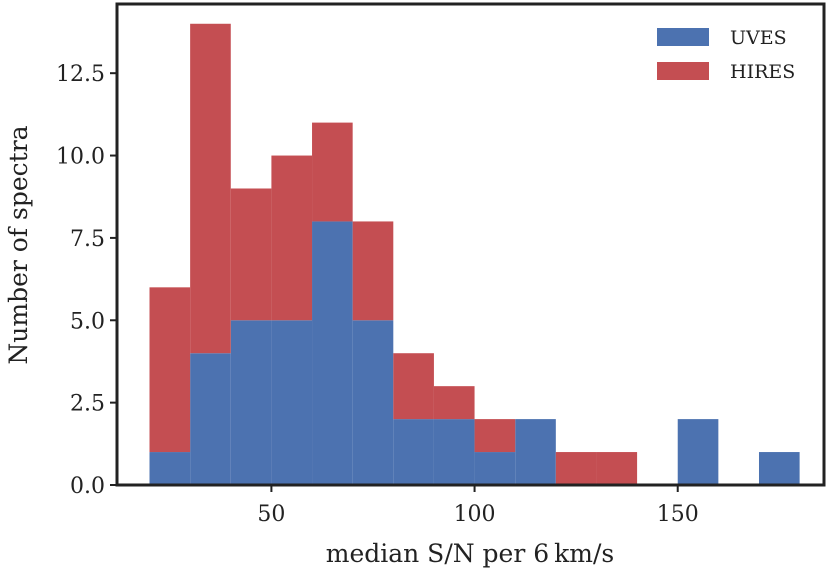 Image resolution: width=829 pixels, height=579 pixels. What do you see at coordinates (86, 280) in the screenshot?
I see `y-axis-ticks: 0.0 2.5 5.0 7.5 10.0 12.5` at bounding box center [86, 280].